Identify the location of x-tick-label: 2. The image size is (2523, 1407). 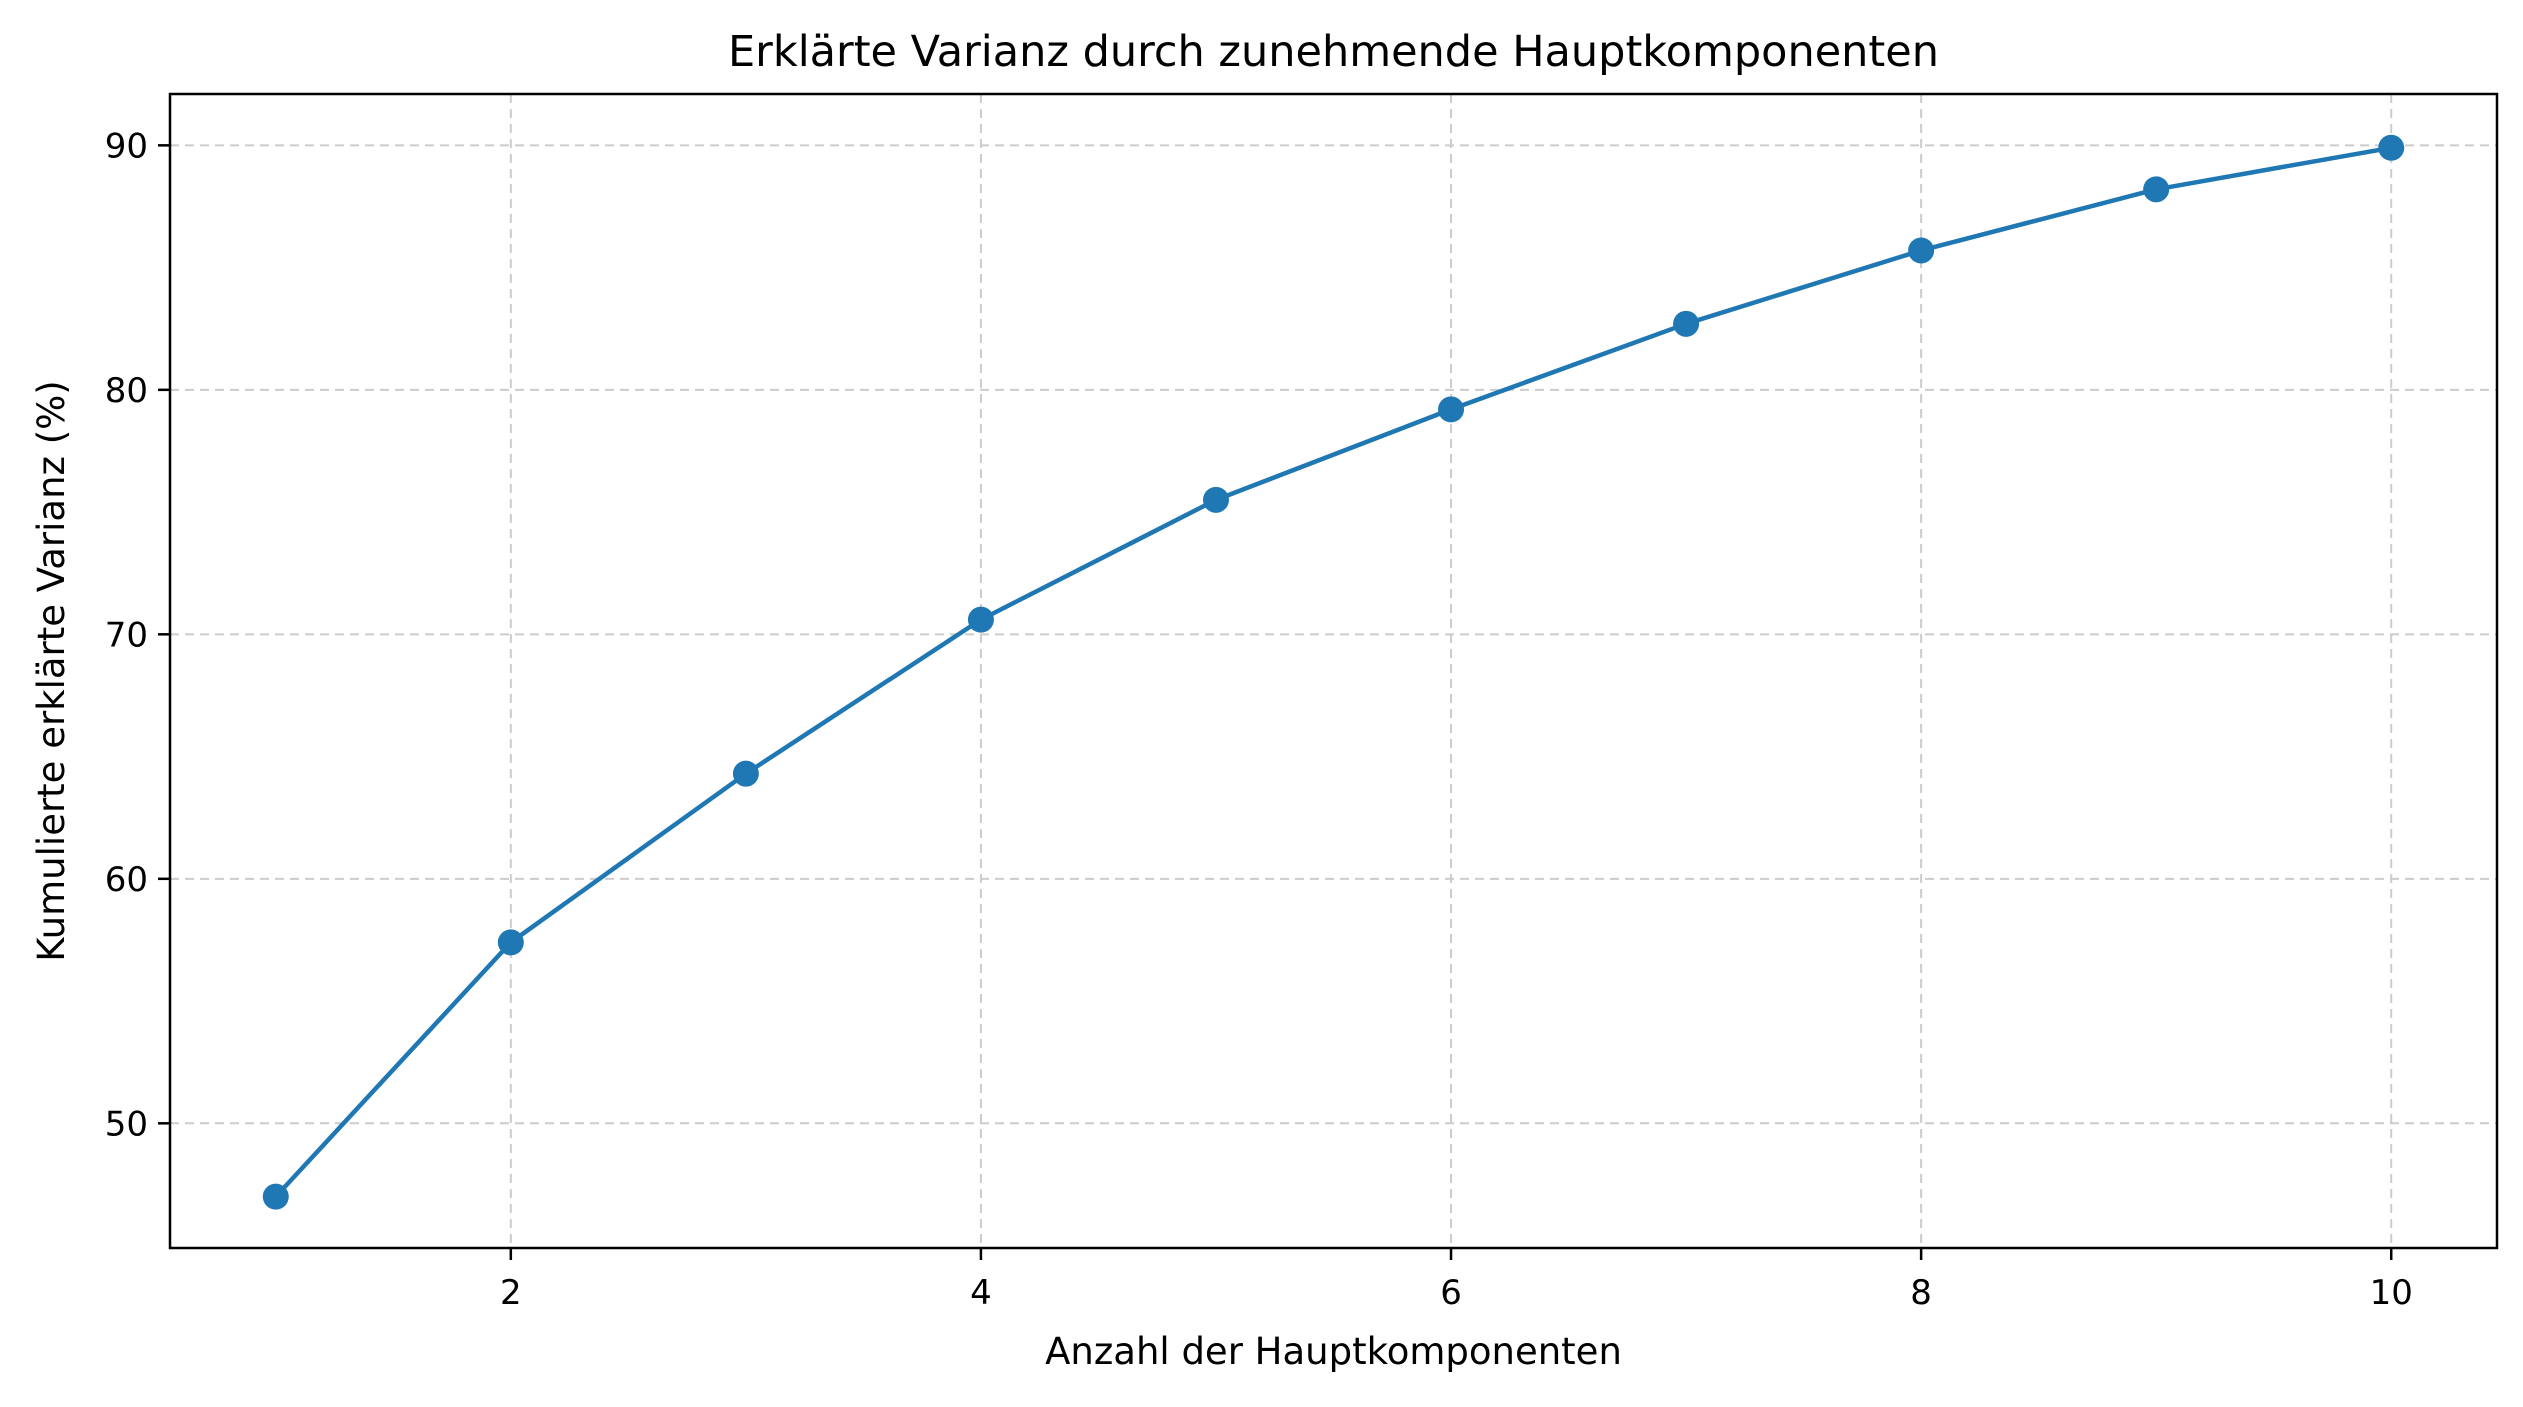
(511, 1293).